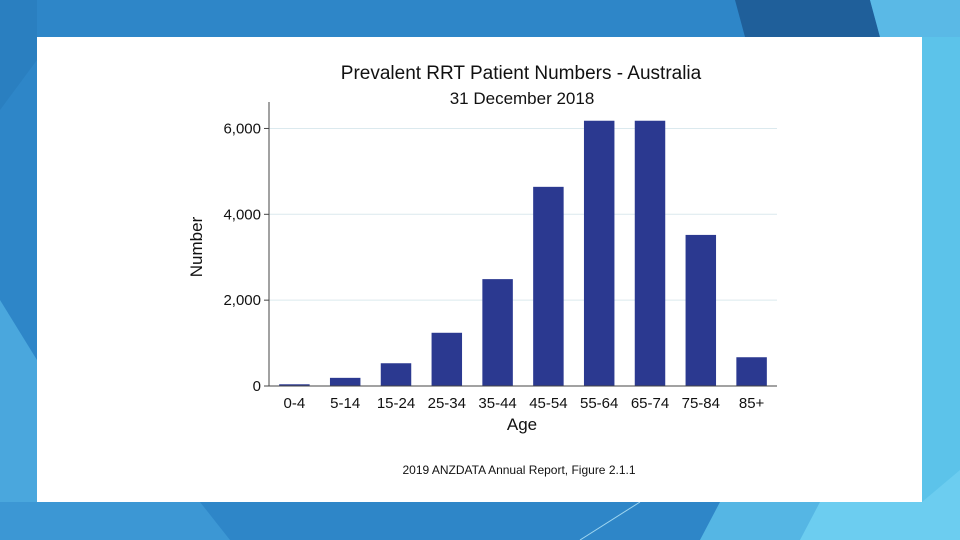 The height and width of the screenshot is (540, 960). What do you see at coordinates (610, 520) in the screenshot?
I see `decor-line` at bounding box center [610, 520].